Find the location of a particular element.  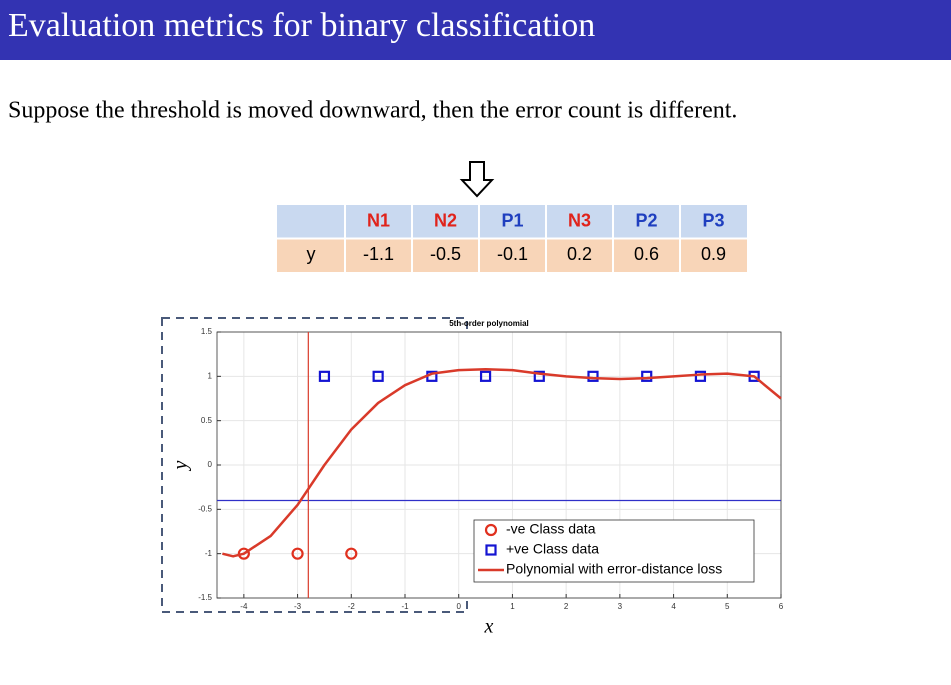

column-header: P1 is located at coordinates (512, 221).